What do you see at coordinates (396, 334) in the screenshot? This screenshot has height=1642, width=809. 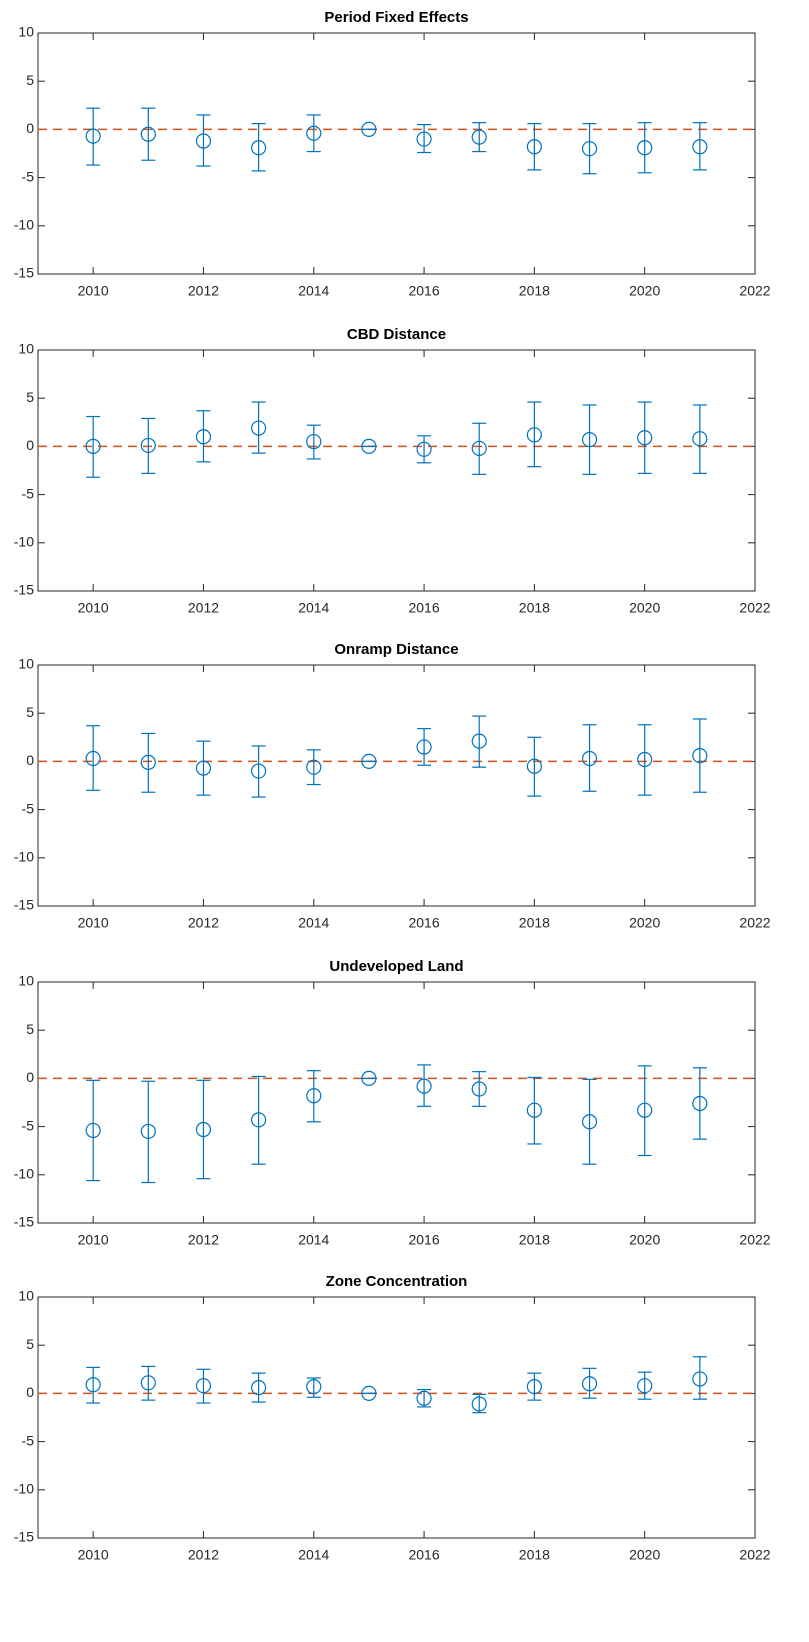 I see `chart-title: CBD Distance` at bounding box center [396, 334].